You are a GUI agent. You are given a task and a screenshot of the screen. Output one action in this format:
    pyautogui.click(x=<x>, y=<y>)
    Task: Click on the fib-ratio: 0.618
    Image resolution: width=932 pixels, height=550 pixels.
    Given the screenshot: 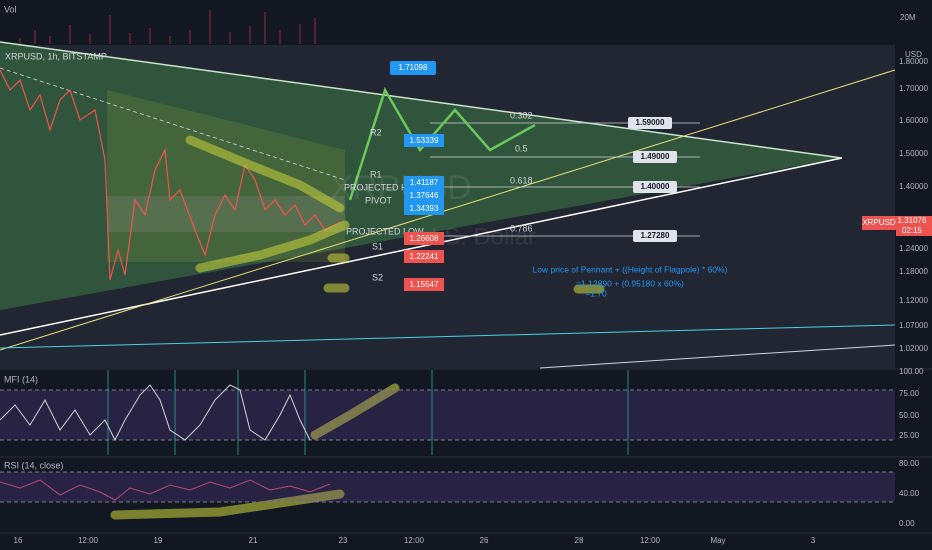 What is the action you would take?
    pyautogui.click(x=521, y=180)
    